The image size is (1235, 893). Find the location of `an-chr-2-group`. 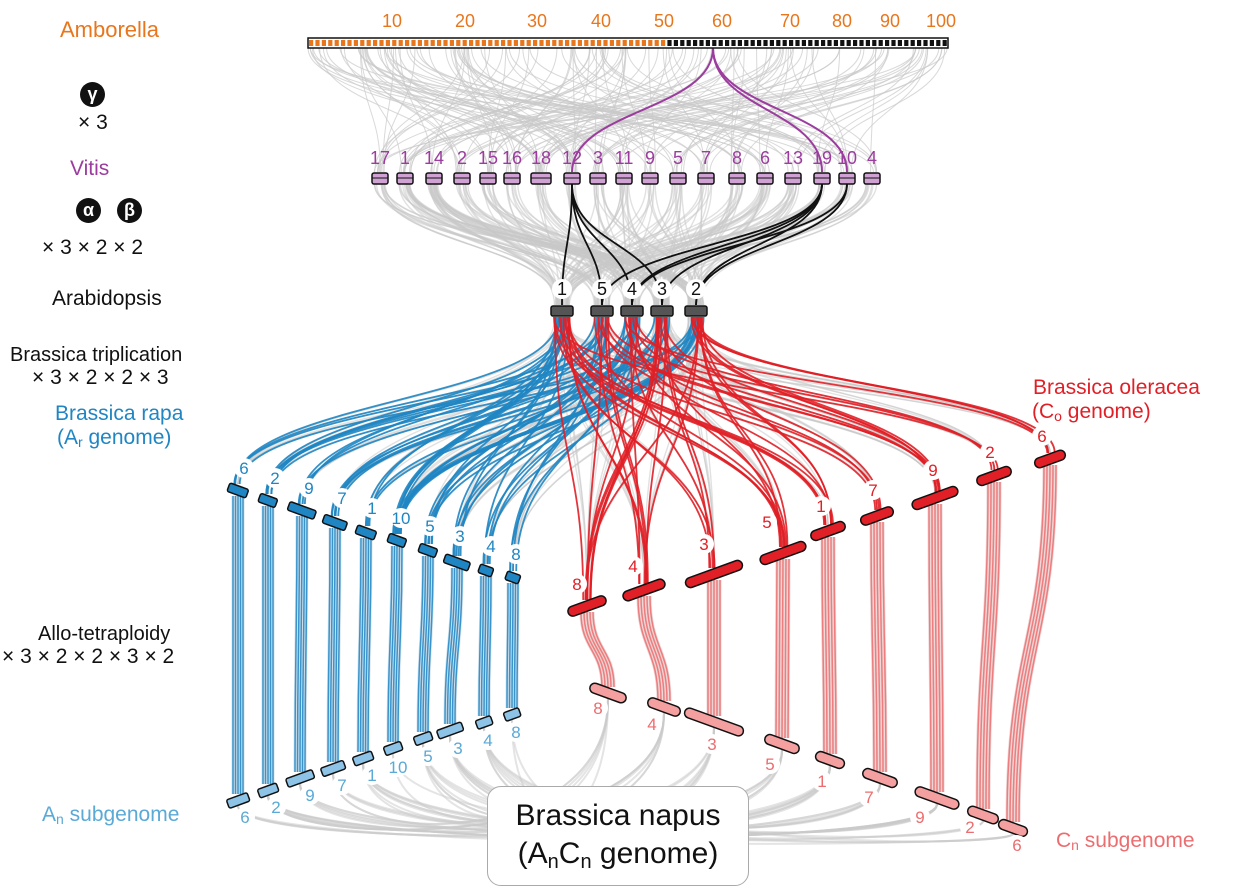

an-chr-2-group is located at coordinates (268, 790).